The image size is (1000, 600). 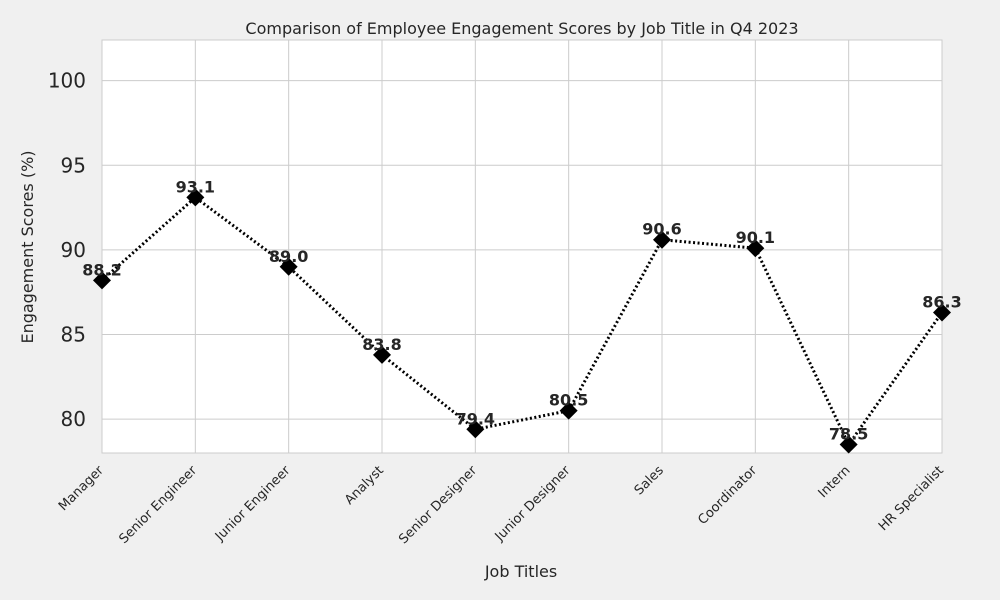 I want to click on data-label: 90.6, so click(x=661, y=229).